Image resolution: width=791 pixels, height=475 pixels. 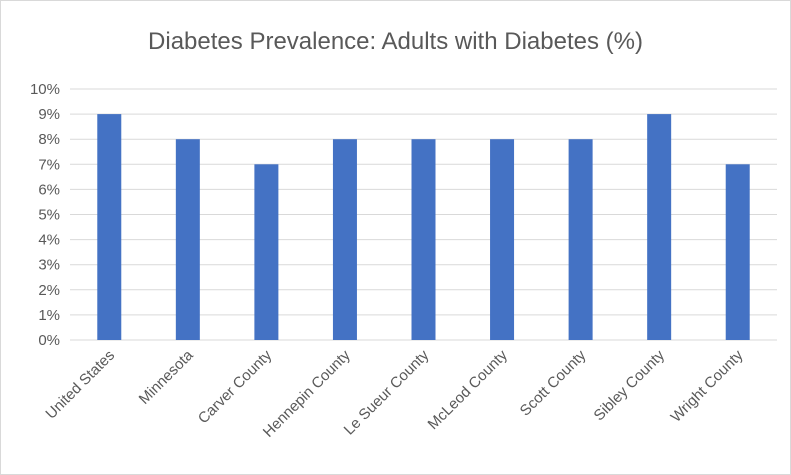 What do you see at coordinates (49, 215) in the screenshot?
I see `y-tick-label: 5%` at bounding box center [49, 215].